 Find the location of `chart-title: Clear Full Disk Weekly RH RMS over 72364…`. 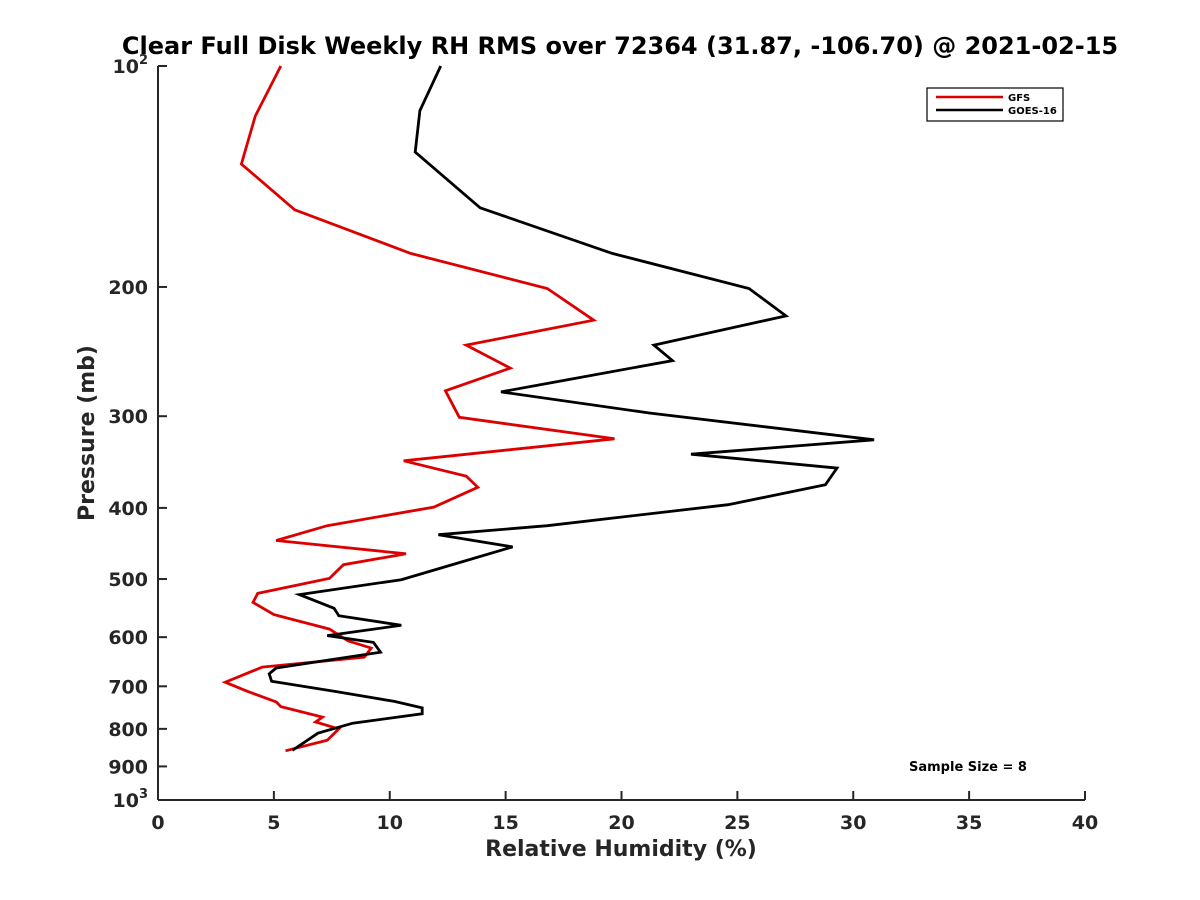

chart-title: Clear Full Disk Weekly RH RMS over 72364… is located at coordinates (620, 46).